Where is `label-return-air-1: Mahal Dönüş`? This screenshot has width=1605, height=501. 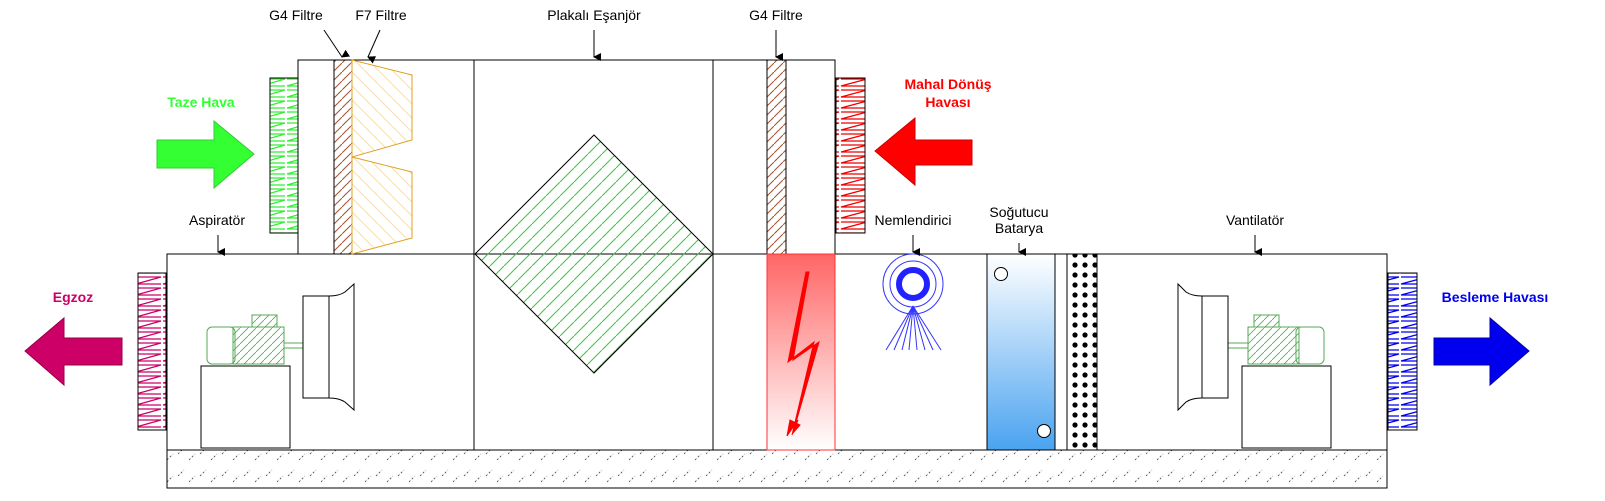 label-return-air-1: Mahal Dönüş is located at coordinates (947, 84).